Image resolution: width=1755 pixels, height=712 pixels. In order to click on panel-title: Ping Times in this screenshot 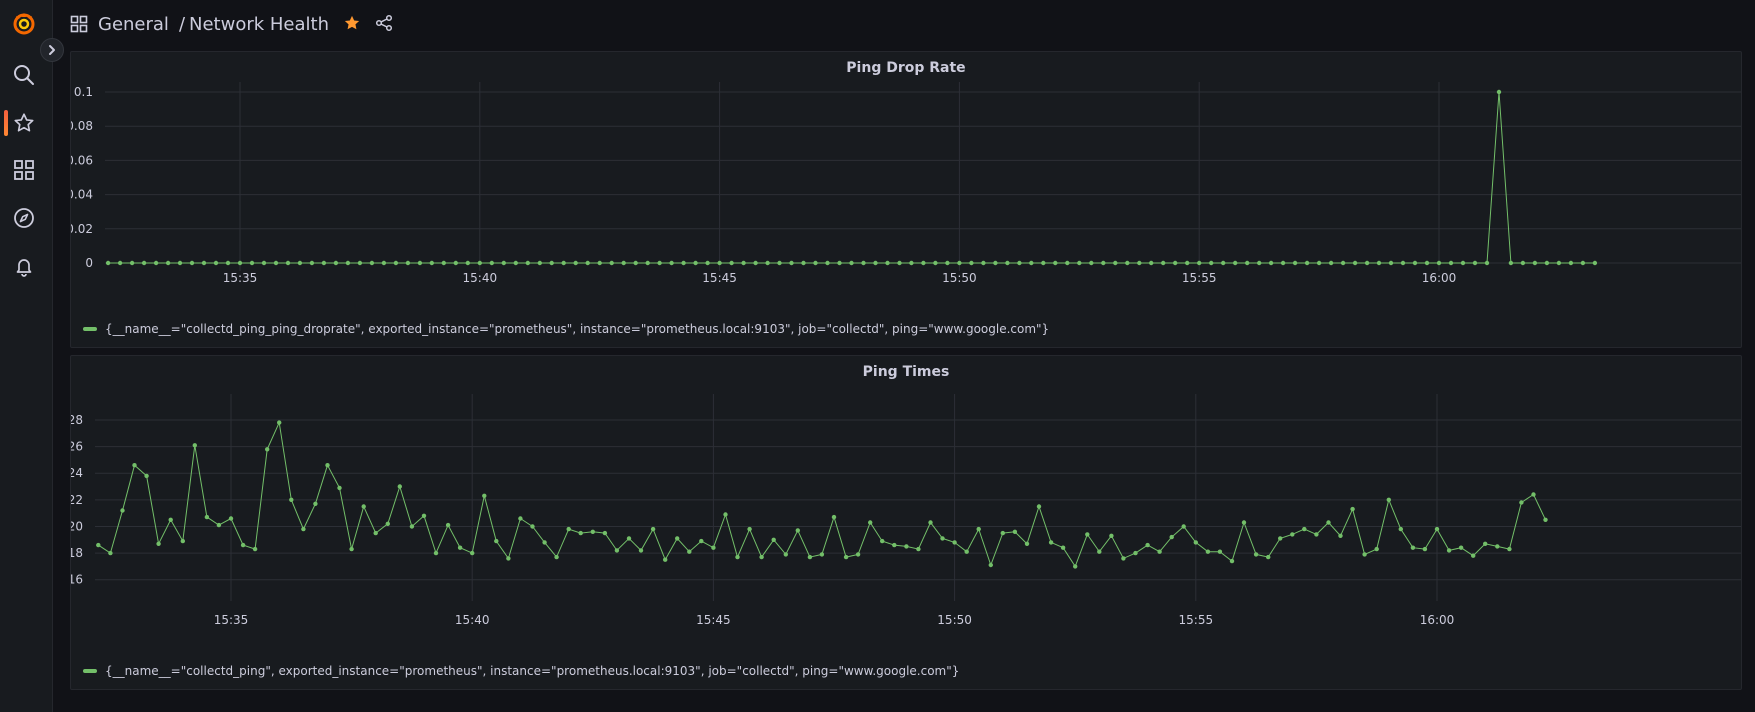, I will do `click(906, 372)`.